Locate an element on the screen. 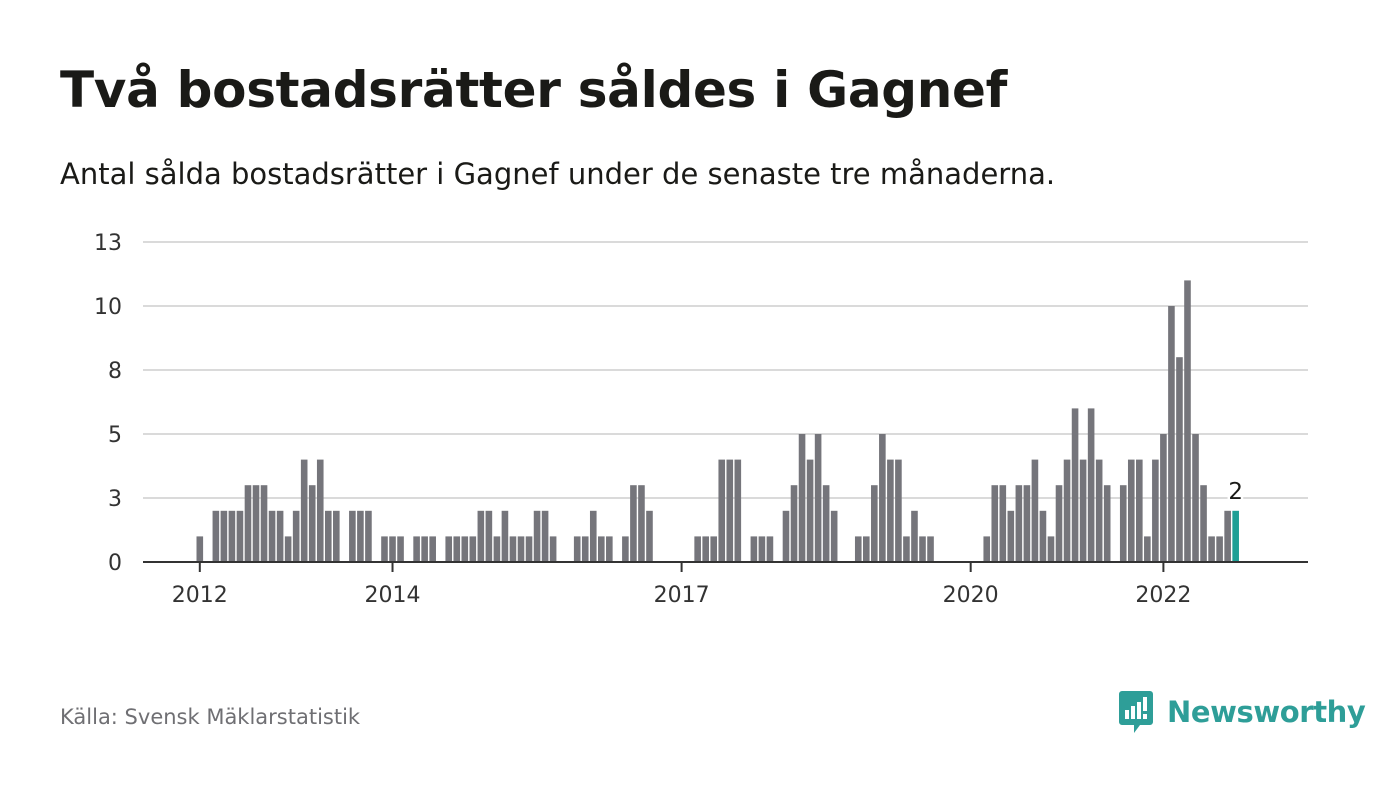 The width and height of the screenshot is (1400, 794). y-tick-label: 3 is located at coordinates (115, 499).